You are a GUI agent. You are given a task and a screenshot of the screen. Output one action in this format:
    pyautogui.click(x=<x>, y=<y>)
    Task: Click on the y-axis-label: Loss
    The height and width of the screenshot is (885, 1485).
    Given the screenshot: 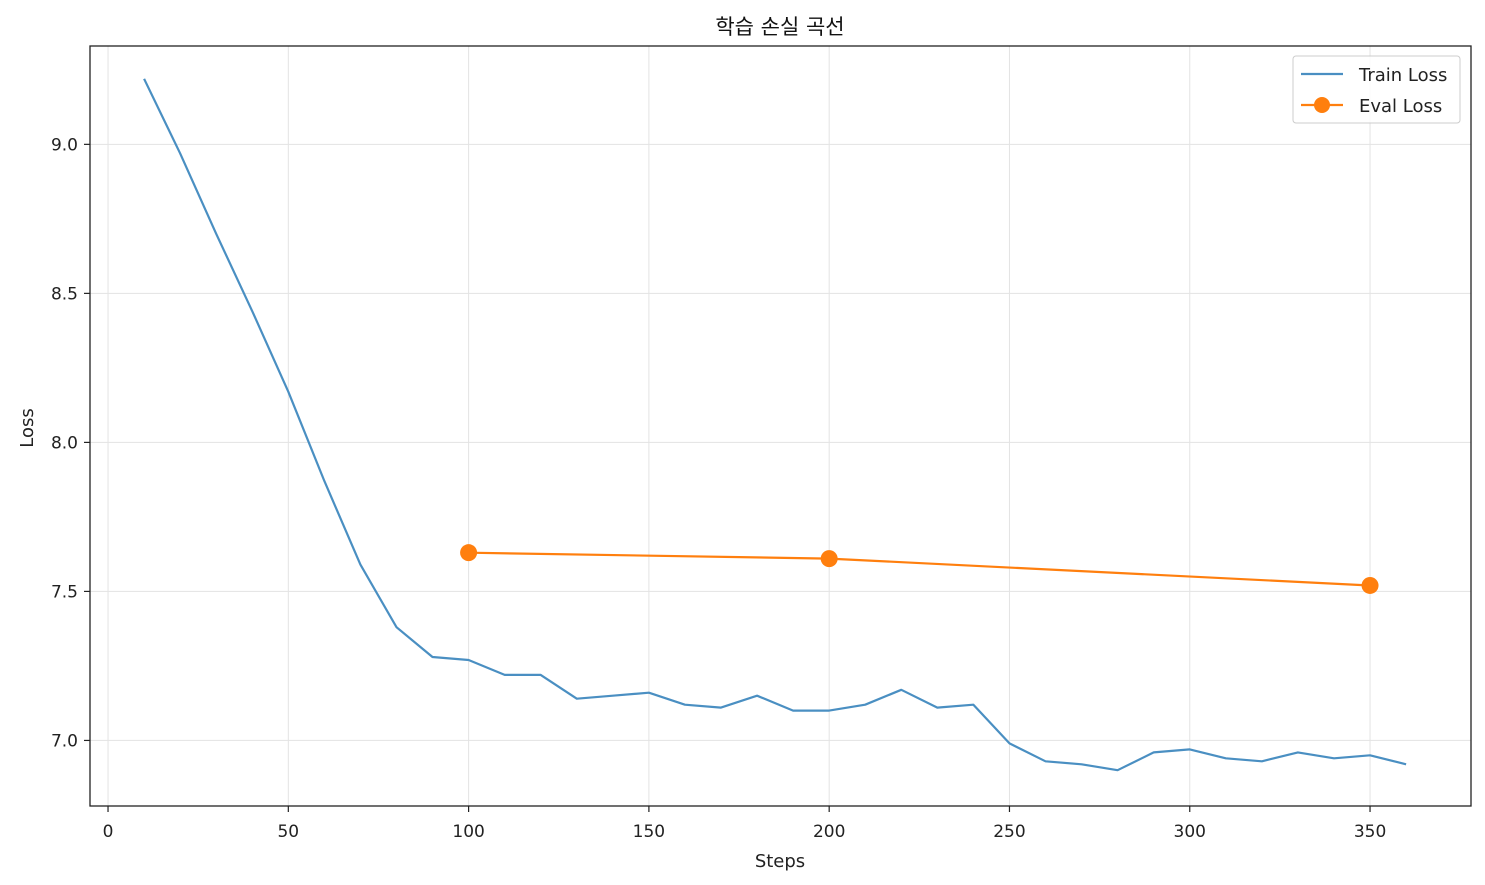 What is the action you would take?
    pyautogui.click(x=27, y=427)
    